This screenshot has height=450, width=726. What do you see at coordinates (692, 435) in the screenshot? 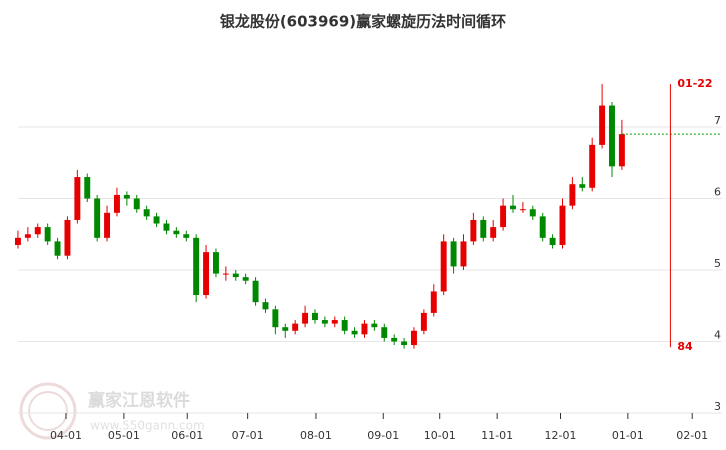
I see `x-tick-label: 02-01` at bounding box center [692, 435].